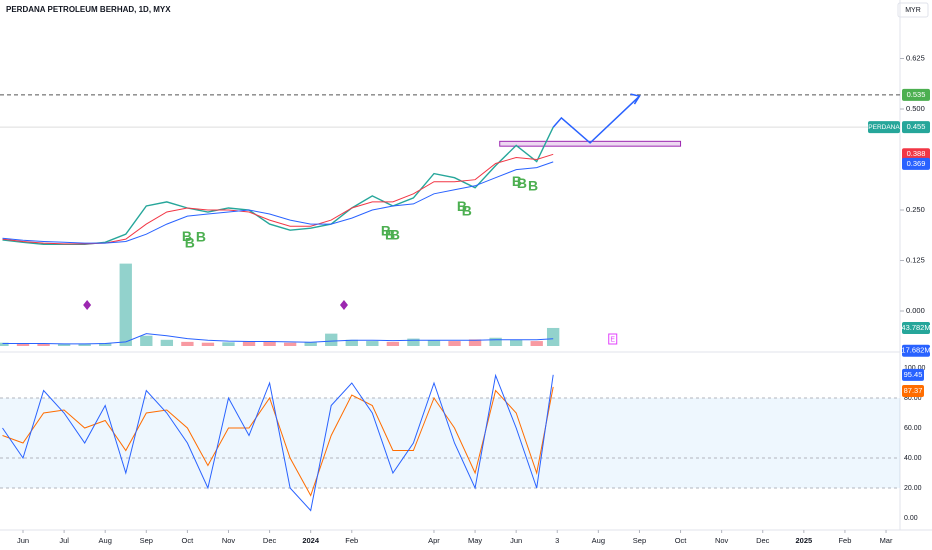 This screenshot has height=550, width=932. I want to click on volume-label: 43.782M, so click(915, 327).